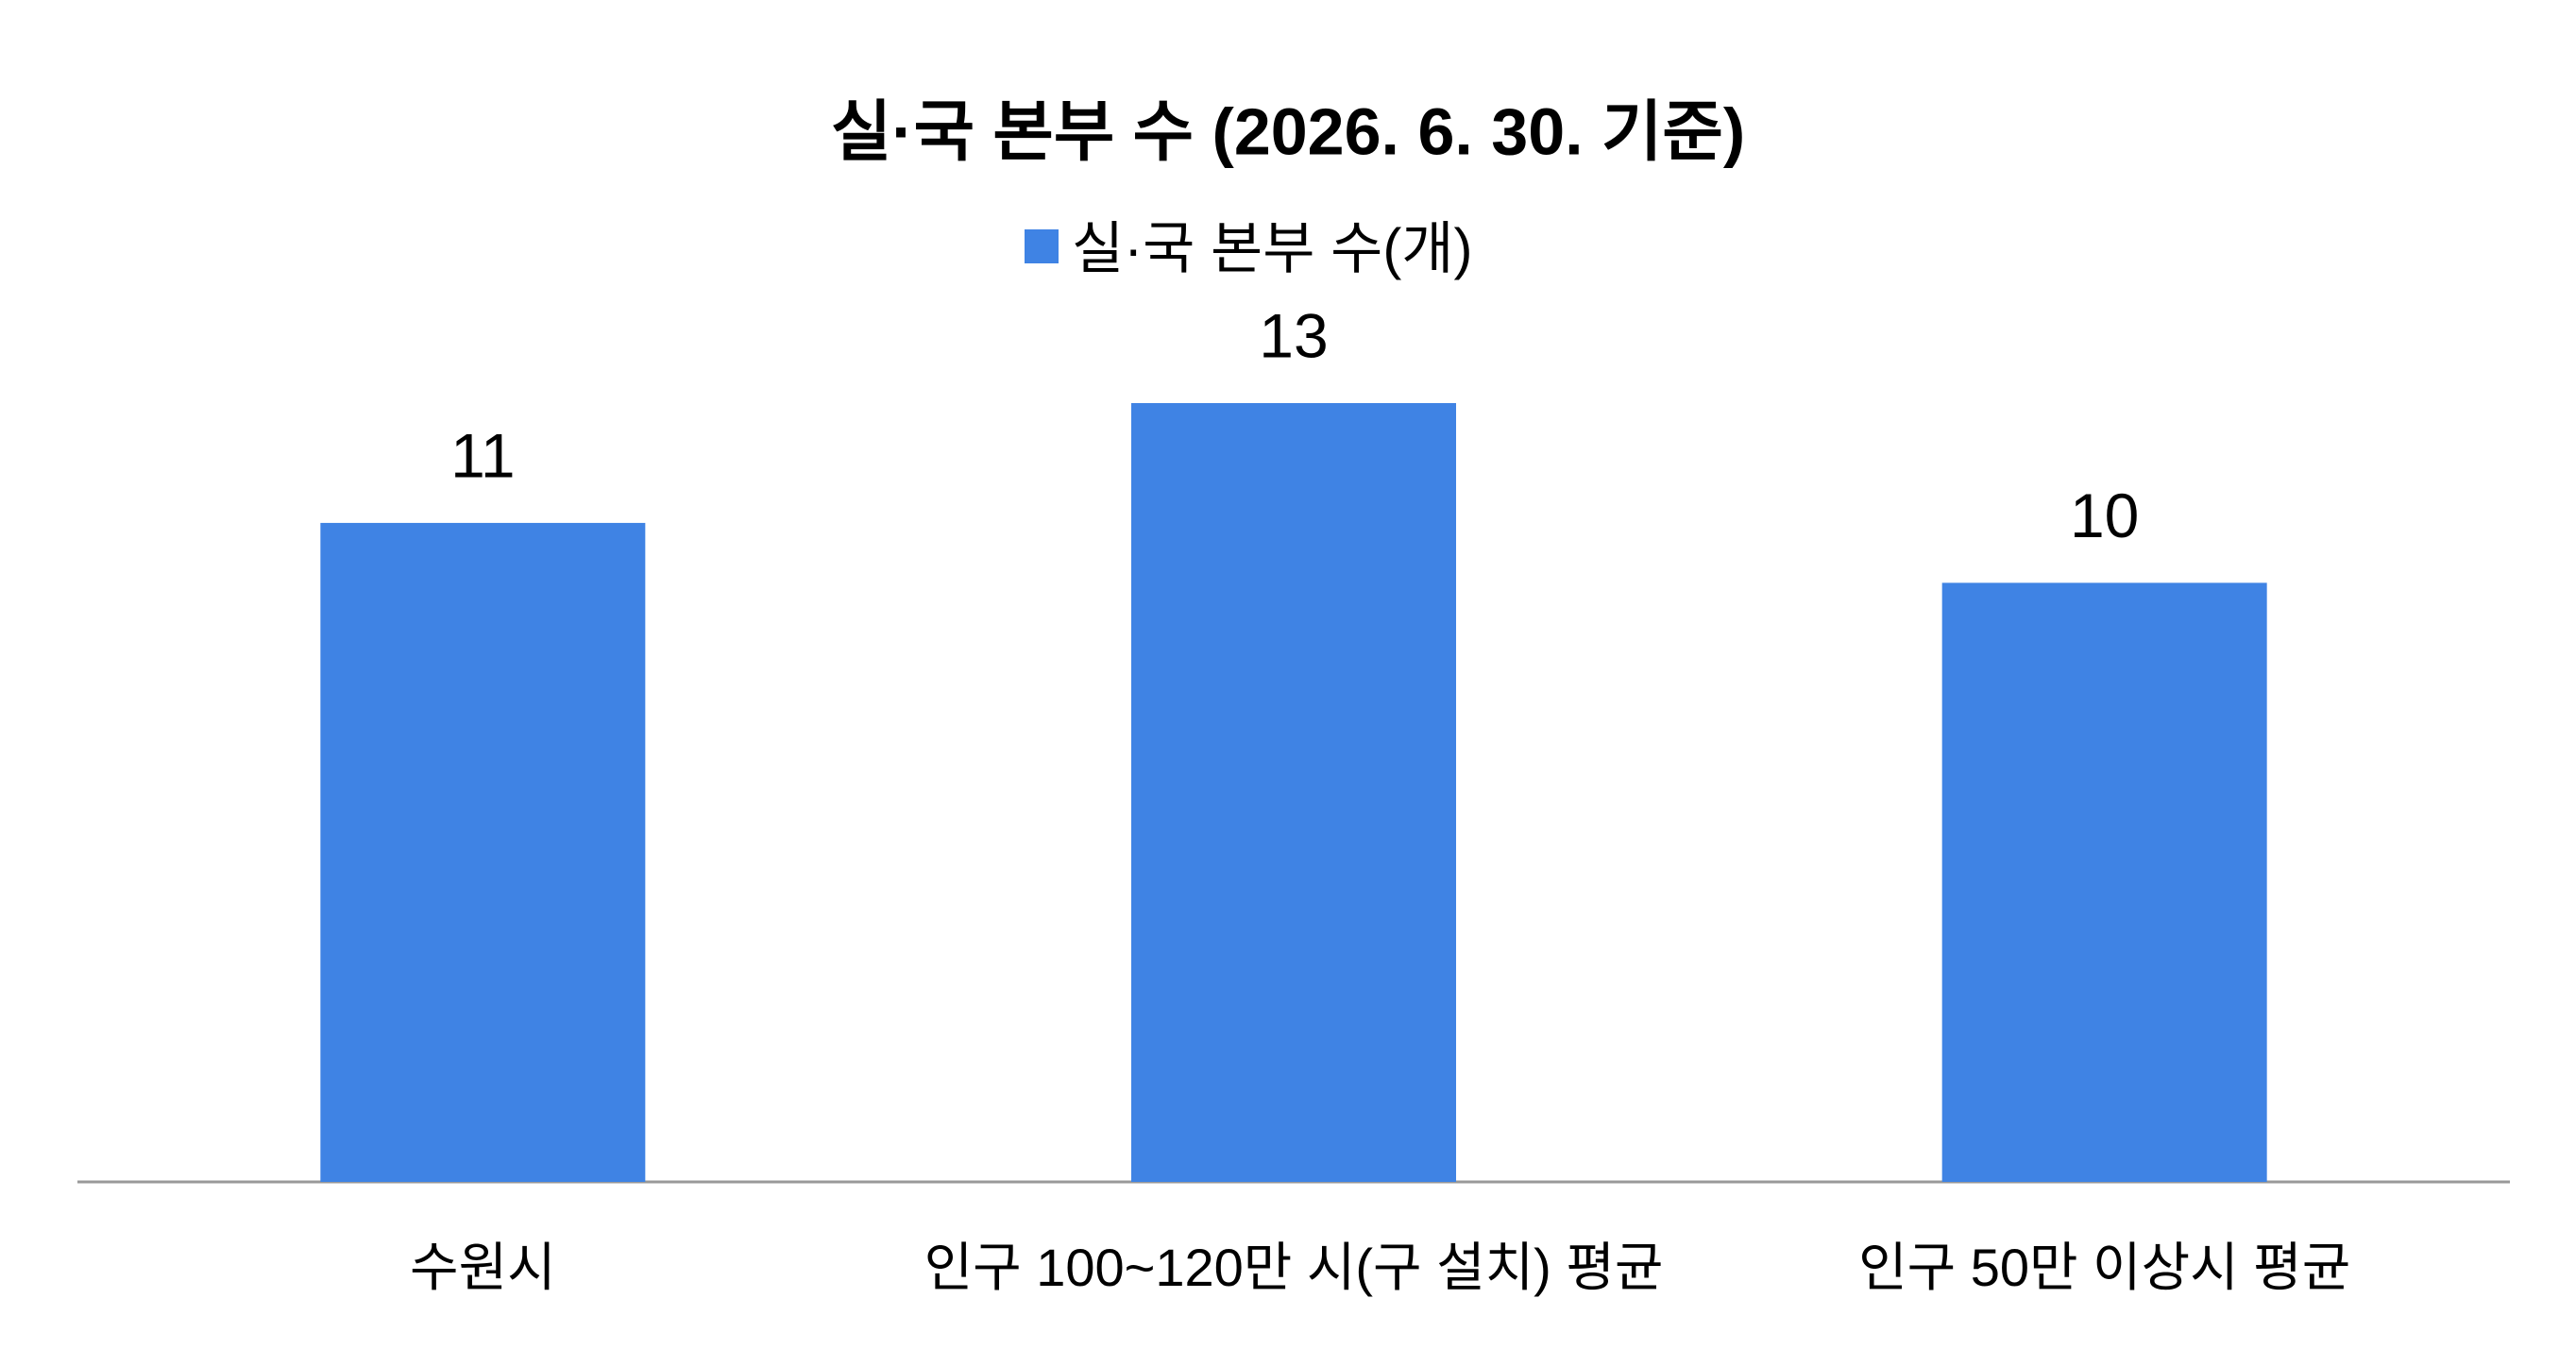 This screenshot has width=2576, height=1349. What do you see at coordinates (1288, 131) in the screenshot?
I see `chart-title: 실·국 본부 수 (2026. 6. 30. 기준)` at bounding box center [1288, 131].